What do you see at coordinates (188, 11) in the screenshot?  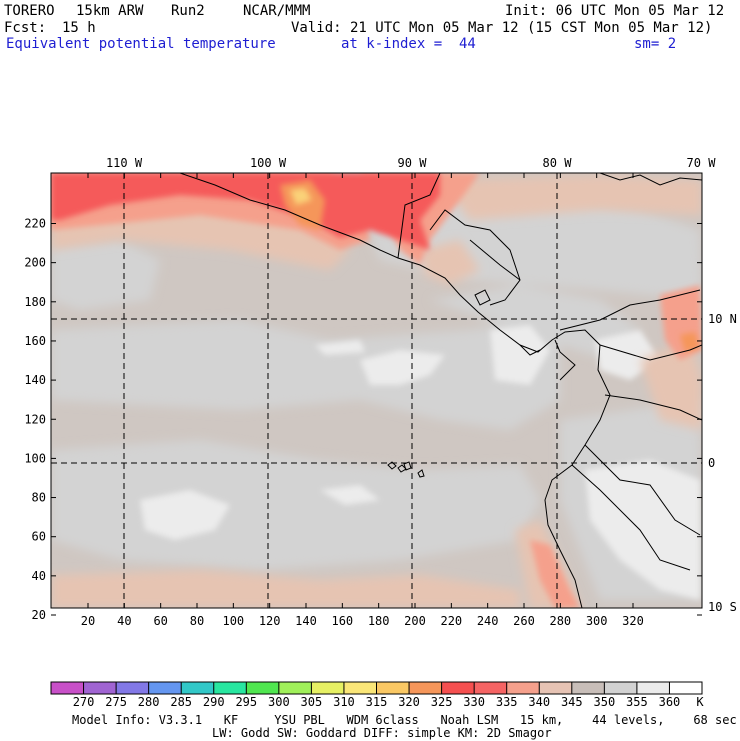 I see `run-label: Run2` at bounding box center [188, 11].